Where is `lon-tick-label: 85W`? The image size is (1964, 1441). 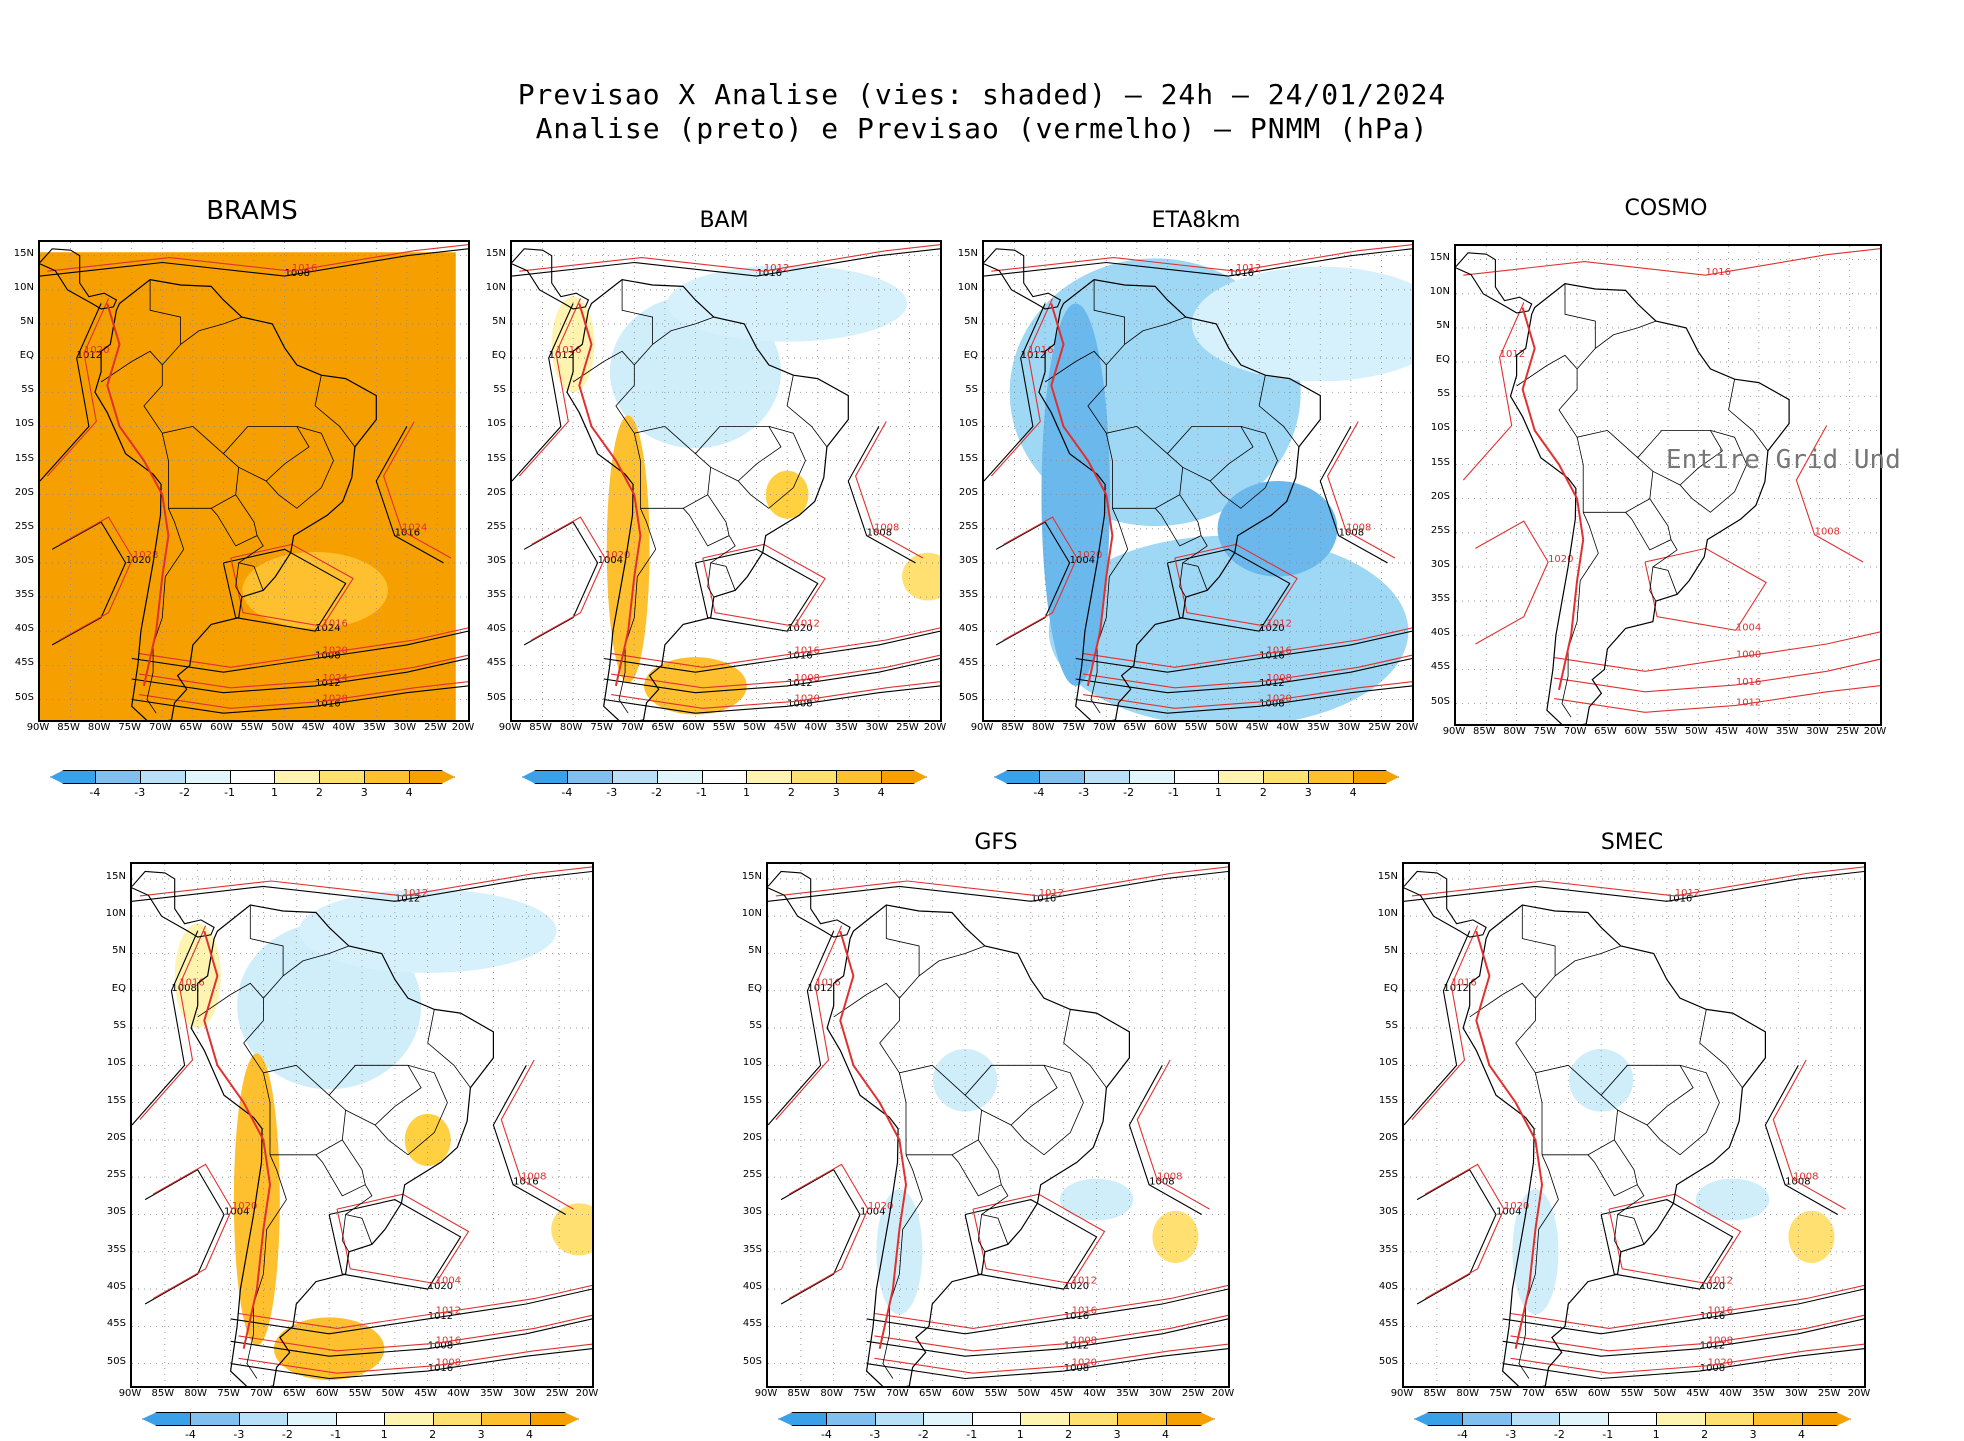 lon-tick-label: 85W is located at coordinates (68, 727).